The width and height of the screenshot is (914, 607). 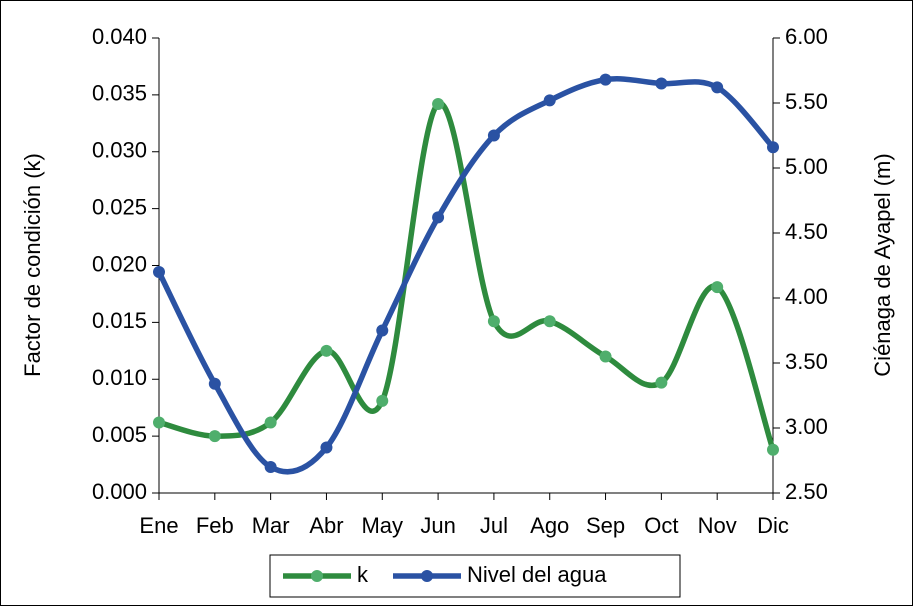 I want to click on y2-tick-label: 3.50, so click(x=806, y=361).